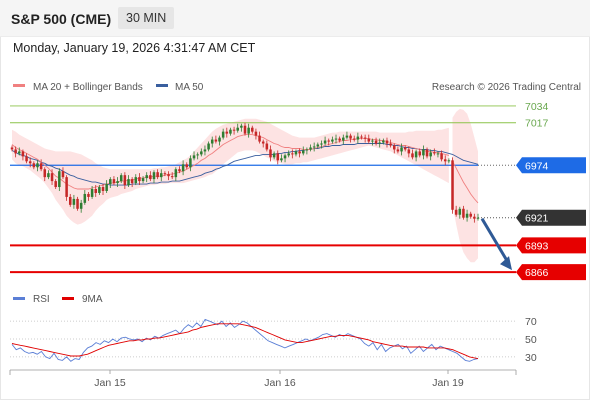 Image resolution: width=590 pixels, height=400 pixels. What do you see at coordinates (537, 219) in the screenshot?
I see `last-level-label: 6921` at bounding box center [537, 219].